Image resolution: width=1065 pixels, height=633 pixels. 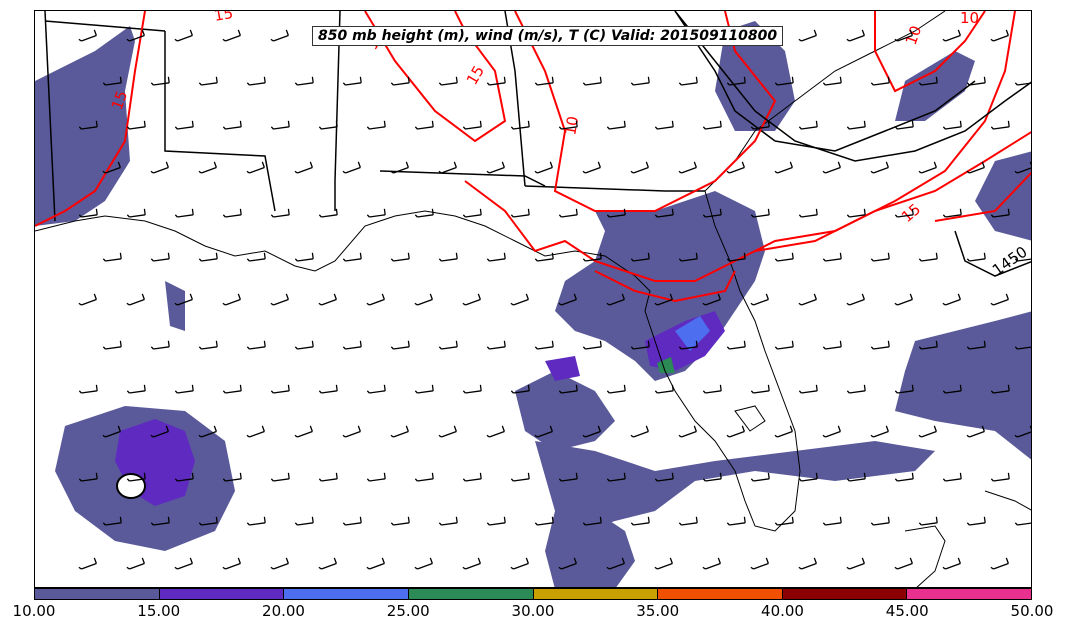 I want to click on t-label-6: 15, so click(x=911, y=213).